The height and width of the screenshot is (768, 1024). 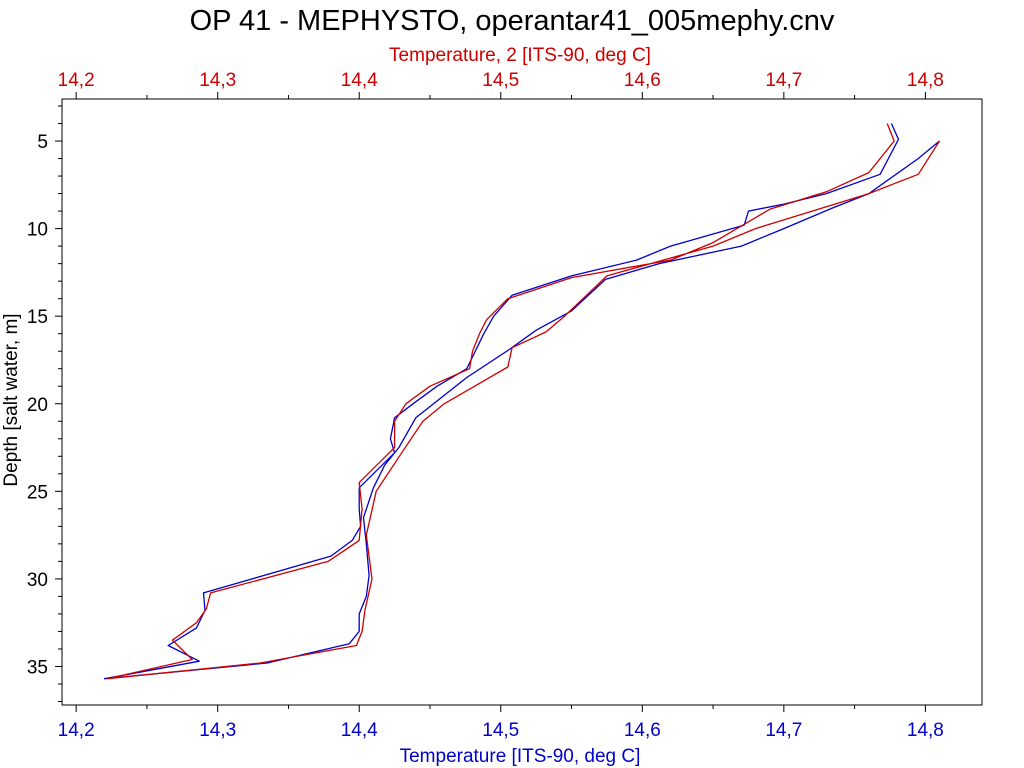 What do you see at coordinates (642, 730) in the screenshot?
I see `bottom-x-tick-label: 14,6` at bounding box center [642, 730].